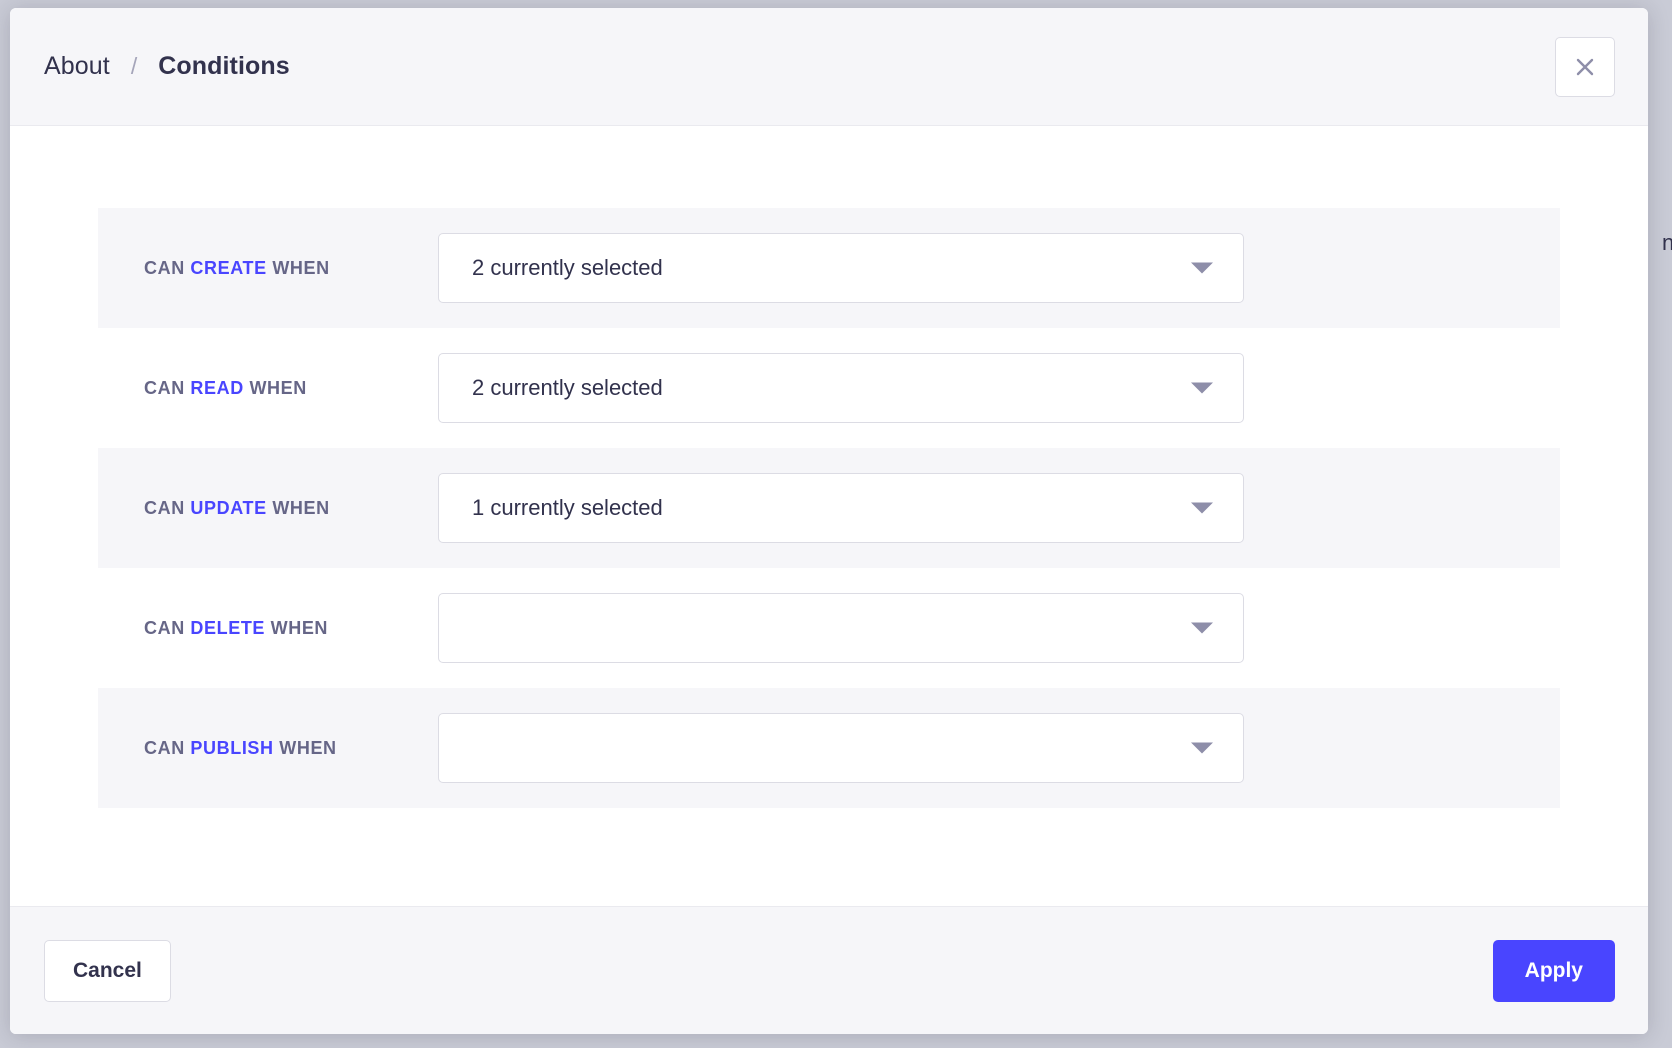  I want to click on condition-label-publish: CAN PUBLISH WHEN, so click(291, 748).